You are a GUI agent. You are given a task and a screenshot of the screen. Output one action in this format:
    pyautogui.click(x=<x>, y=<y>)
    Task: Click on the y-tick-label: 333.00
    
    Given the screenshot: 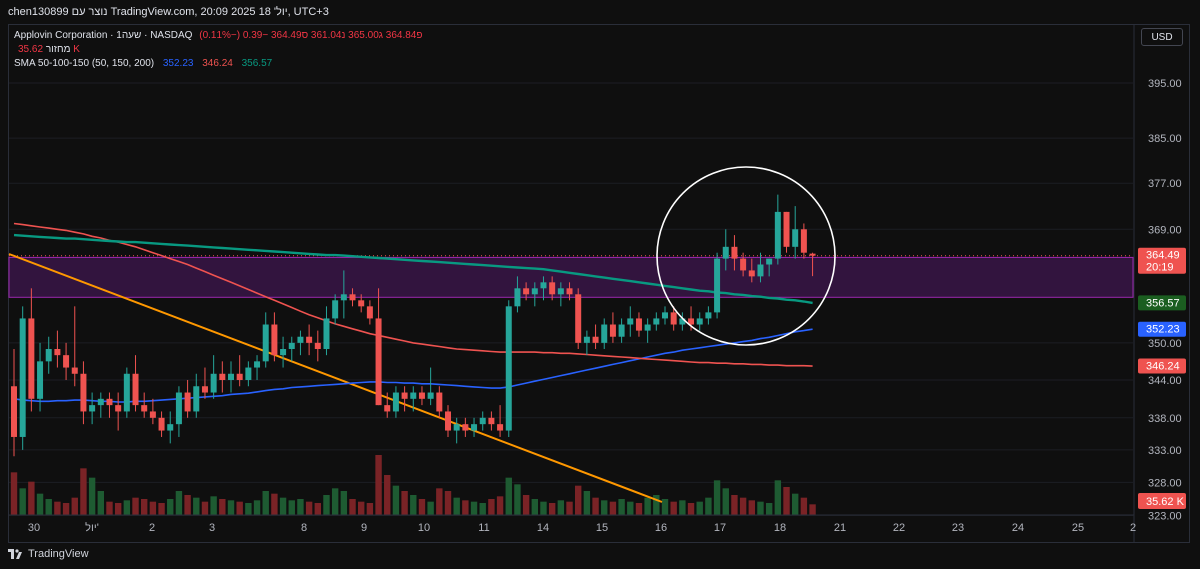 What is the action you would take?
    pyautogui.click(x=1165, y=451)
    